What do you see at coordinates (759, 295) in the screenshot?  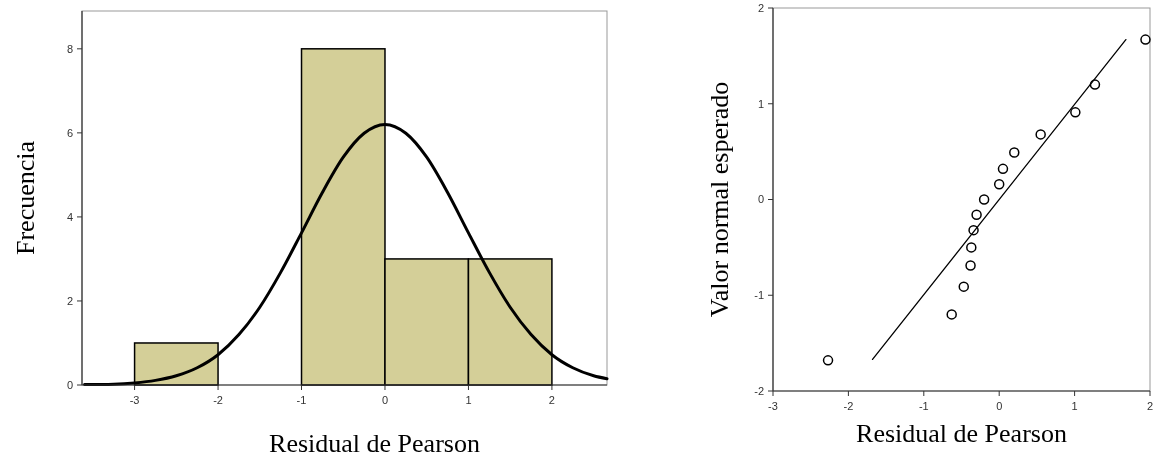 I see `y-tick-label: -1` at bounding box center [759, 295].